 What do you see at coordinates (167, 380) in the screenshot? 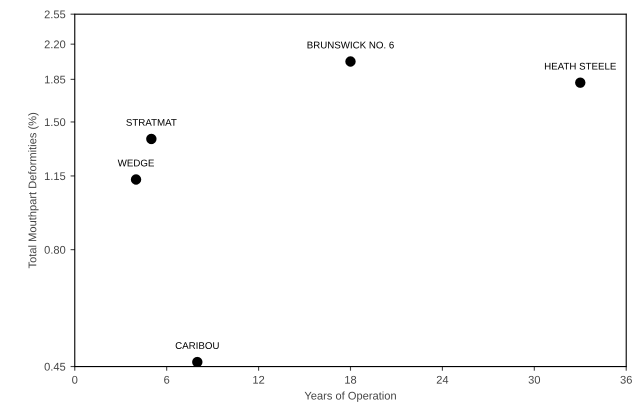
I see `x-tick-label: 6` at bounding box center [167, 380].